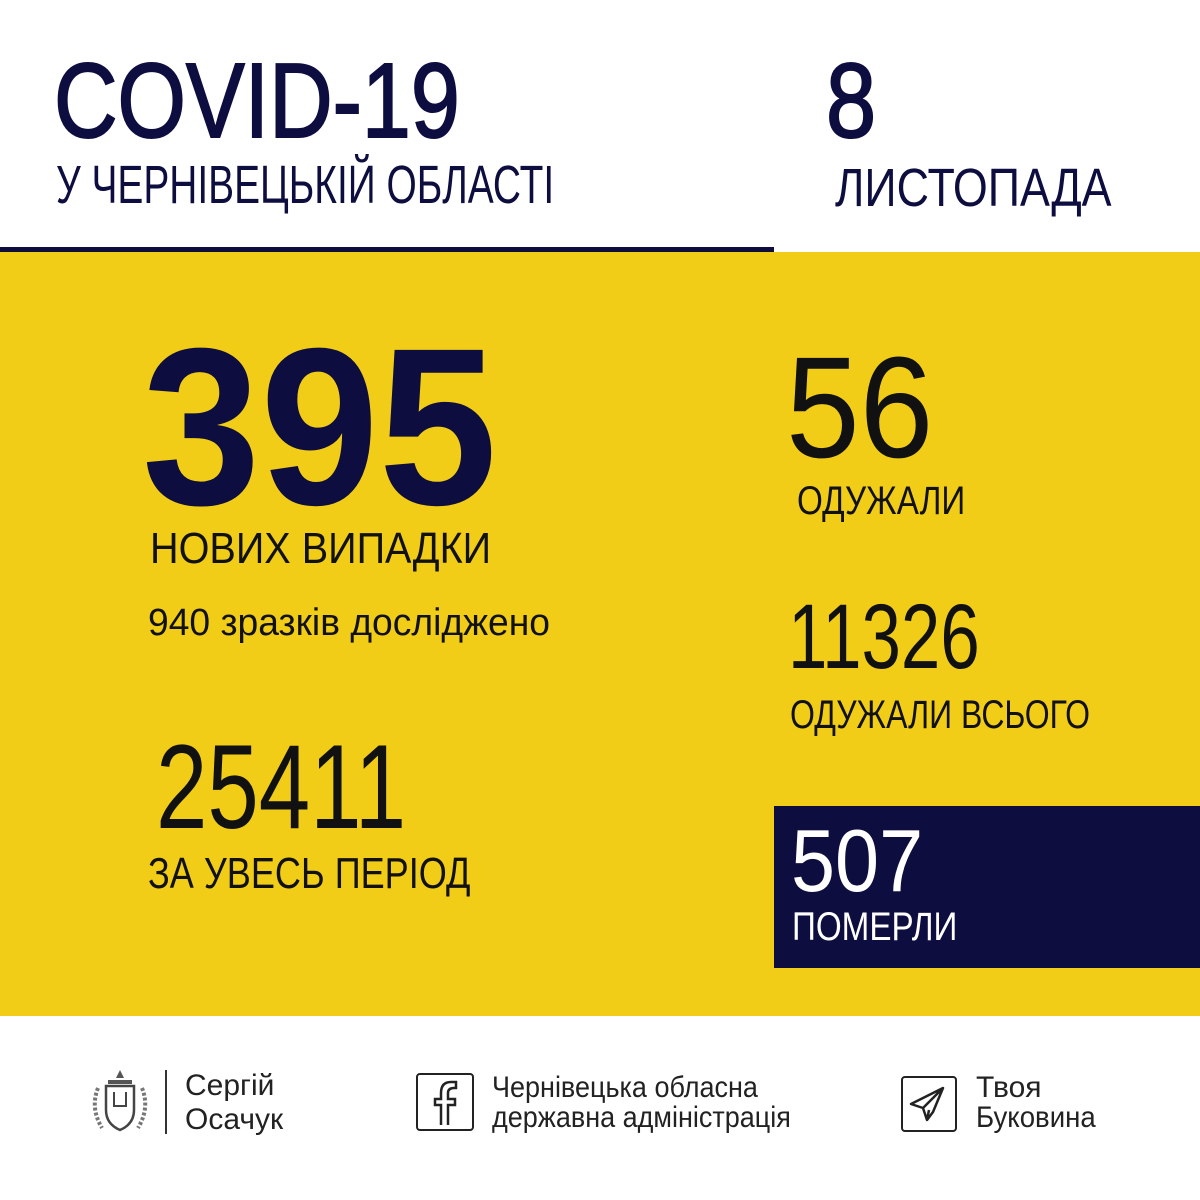  Describe the element at coordinates (857, 860) in the screenshot. I see `deaths-value: 507` at that location.